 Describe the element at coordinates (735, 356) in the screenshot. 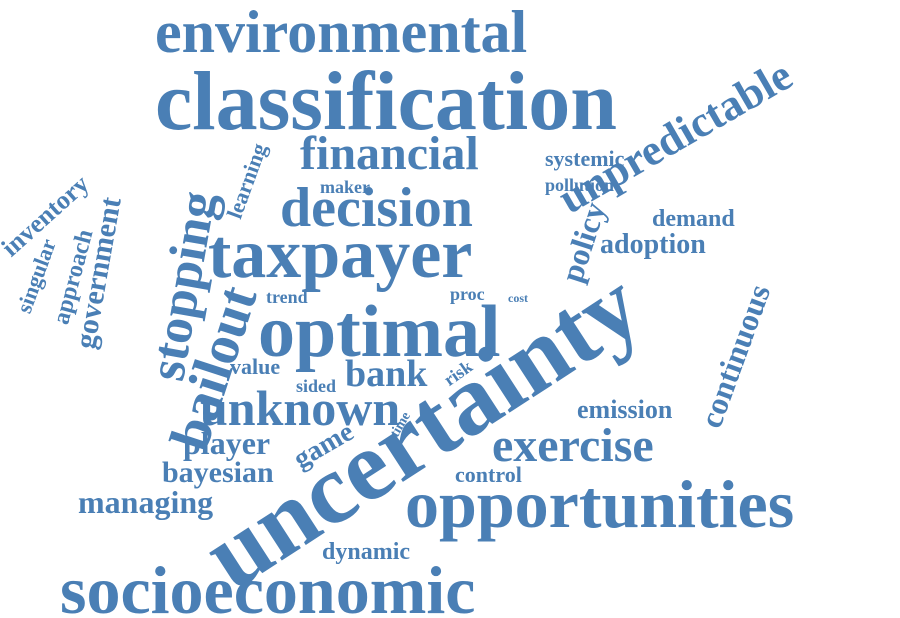

I see `word-continuous: continuous` at that location.